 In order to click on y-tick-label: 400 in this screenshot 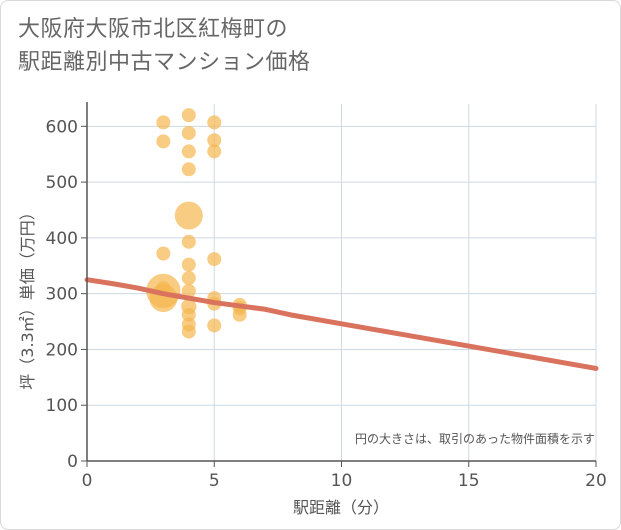, I will do `click(62, 239)`.